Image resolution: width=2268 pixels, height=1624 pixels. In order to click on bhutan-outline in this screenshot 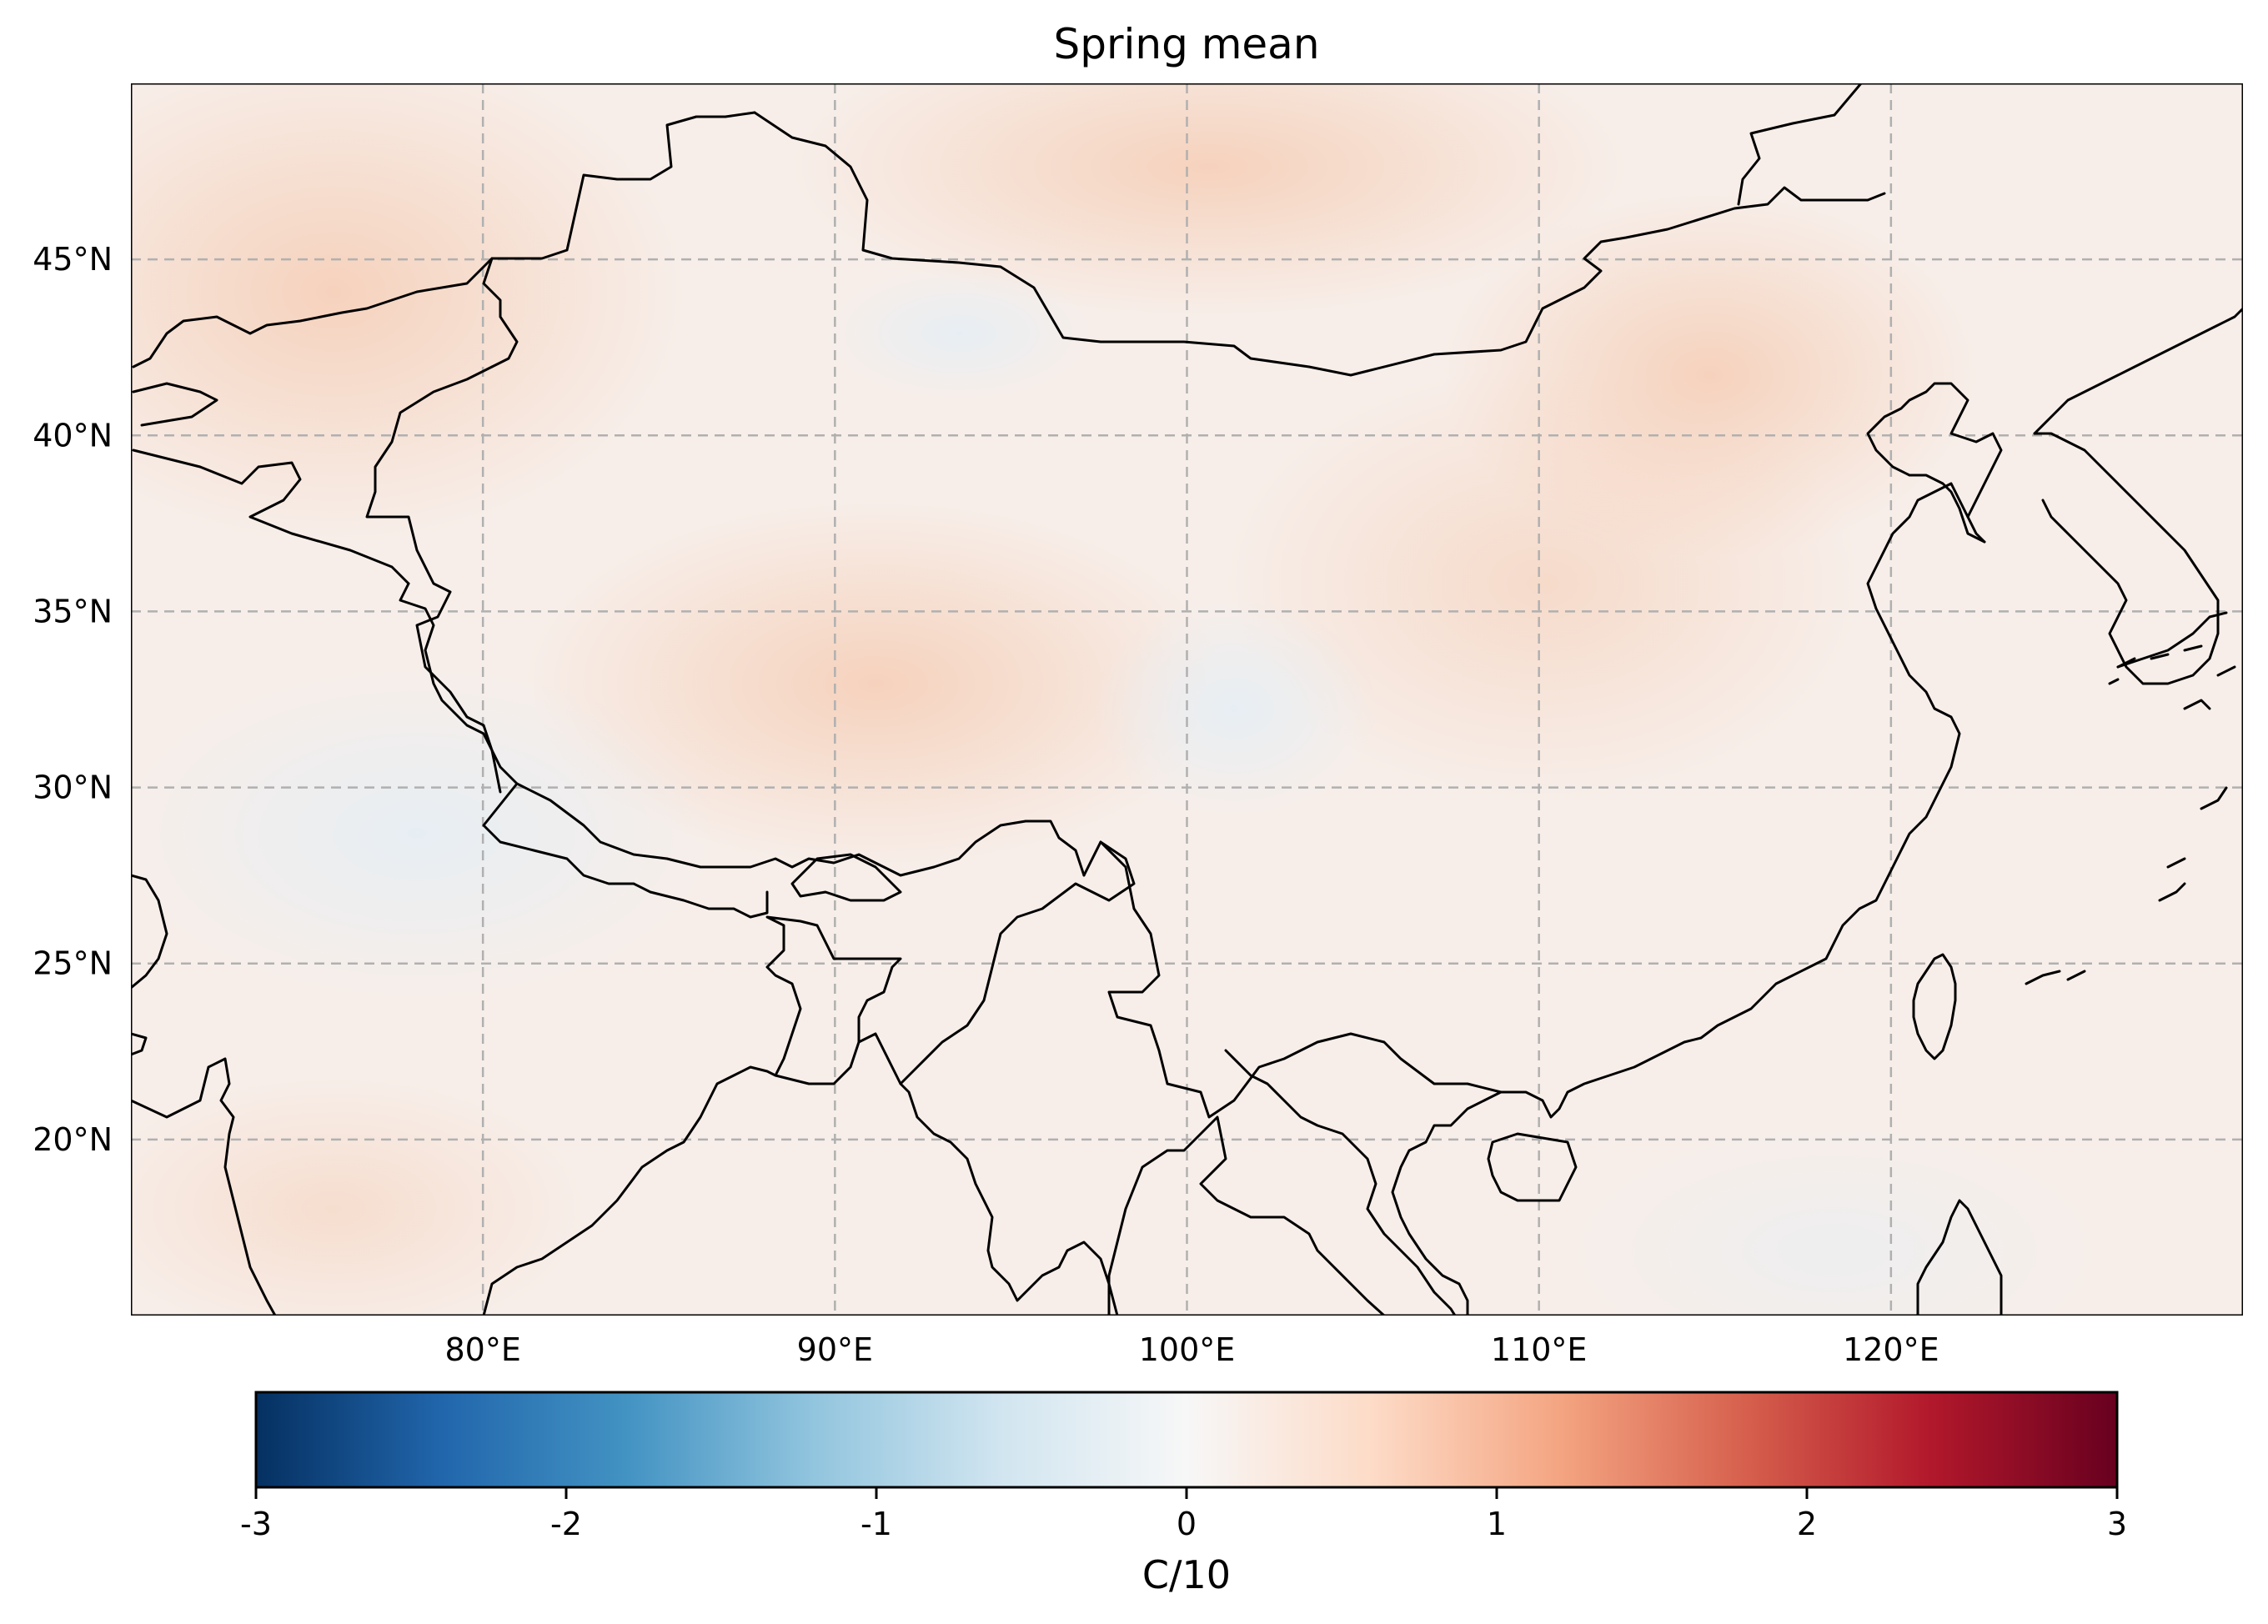, I will do `click(846, 878)`.